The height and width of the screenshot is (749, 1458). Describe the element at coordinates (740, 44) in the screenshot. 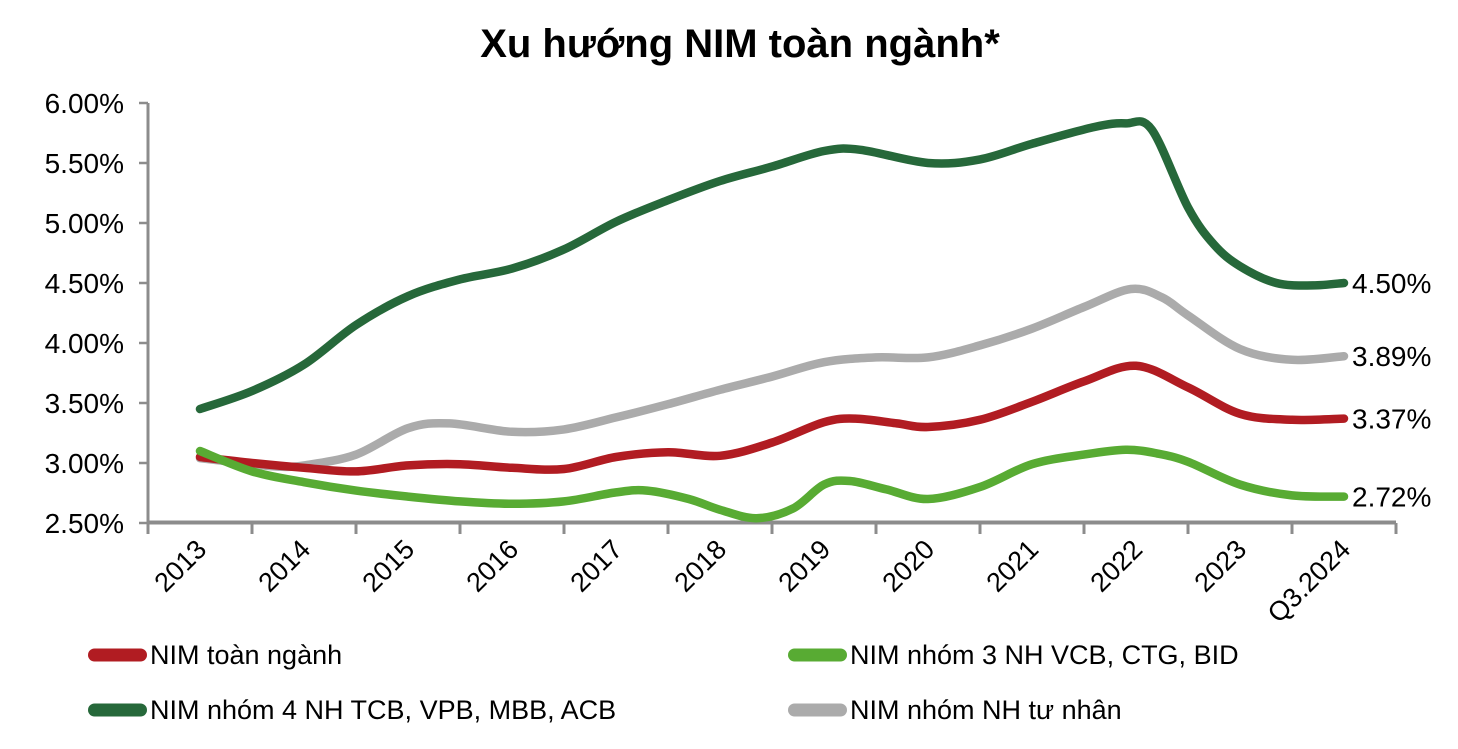

I see `chart-title: Xu hướng NIM toàn ngành*` at that location.